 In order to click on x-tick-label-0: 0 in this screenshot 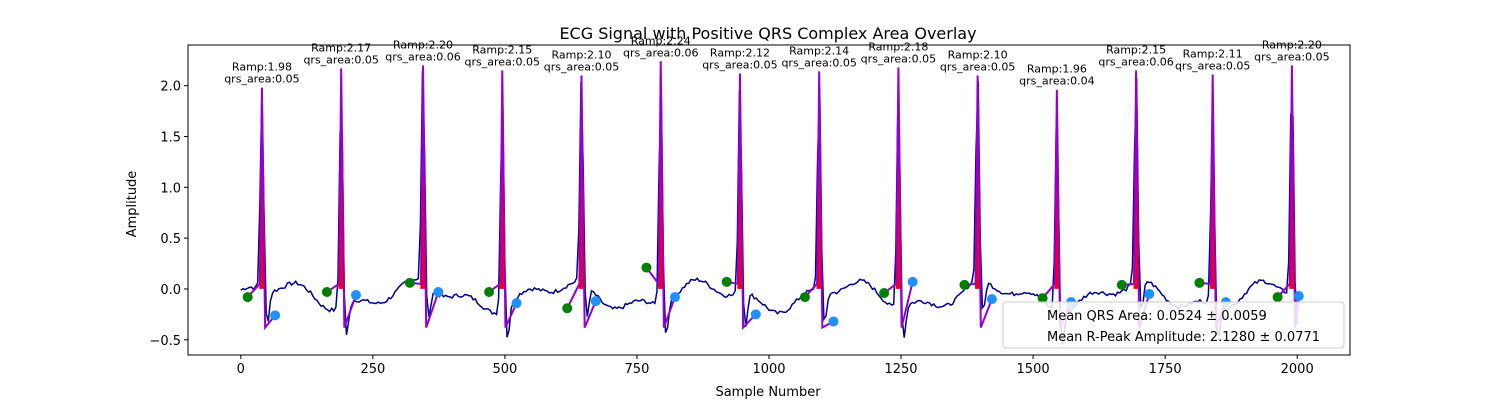, I will do `click(241, 369)`.